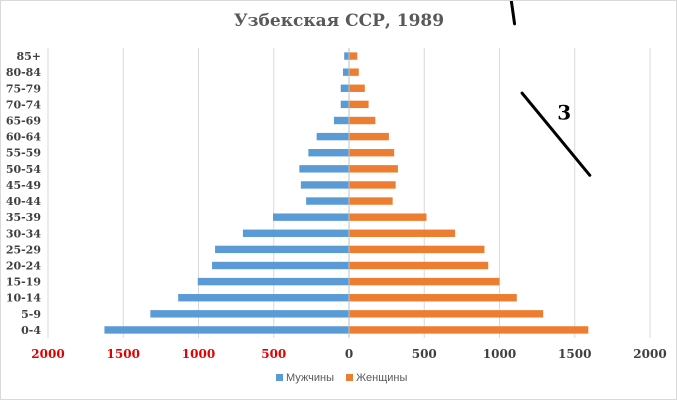 Image resolution: width=677 pixels, height=401 pixels. What do you see at coordinates (23, 282) in the screenshot?
I see `category-label: 15-19` at bounding box center [23, 282].